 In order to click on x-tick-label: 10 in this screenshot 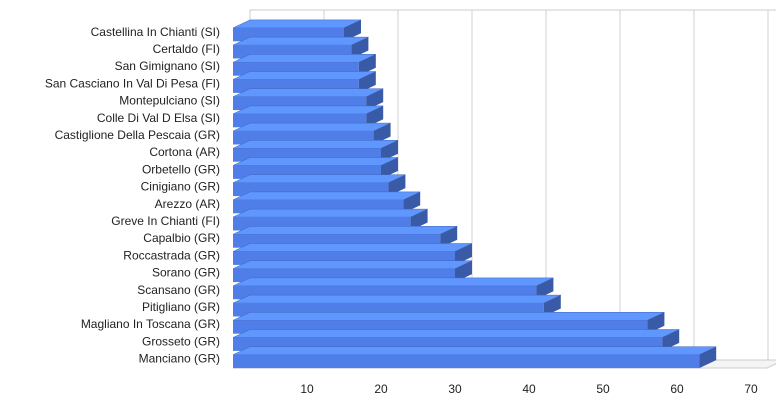, I will do `click(307, 389)`.